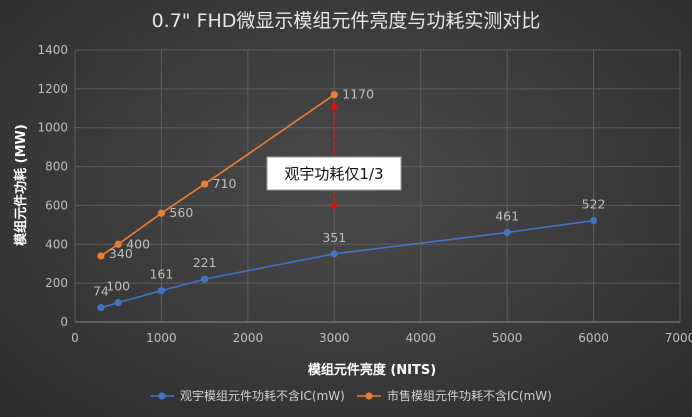 The height and width of the screenshot is (417, 692). Describe the element at coordinates (161, 338) in the screenshot. I see `x-tick-label: 1000` at that location.